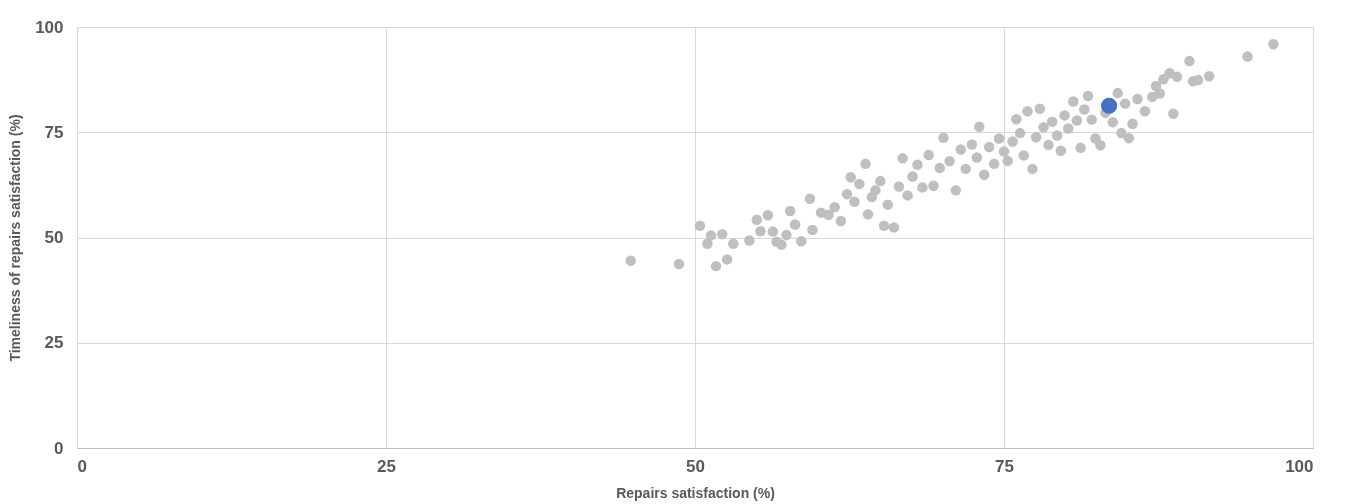  Describe the element at coordinates (54, 237) in the screenshot. I see `y-tick-label: 50` at that location.